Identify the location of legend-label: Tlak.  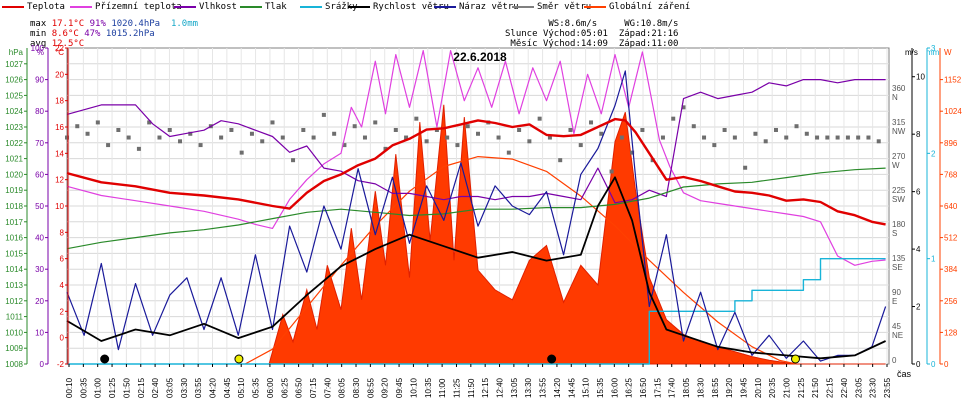
(276, 7).